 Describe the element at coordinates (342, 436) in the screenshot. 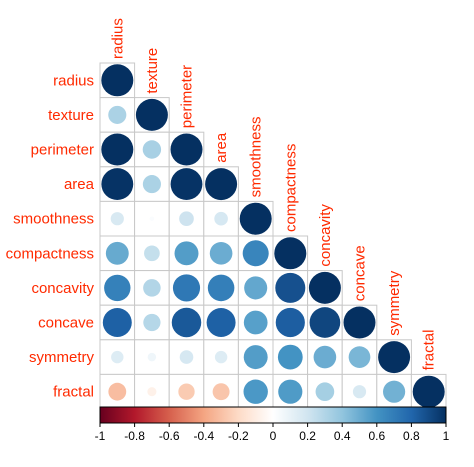

I see `colorbar-tick-label: 0.4` at that location.